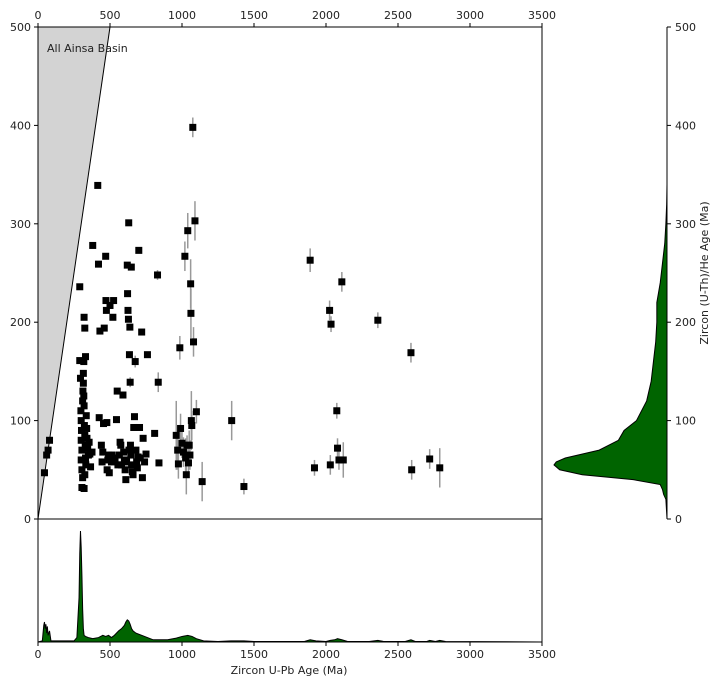 Image resolution: width=720 pixels, height=683 pixels. Describe the element at coordinates (542, 15) in the screenshot. I see `top-x-tick-label: 3500` at that location.